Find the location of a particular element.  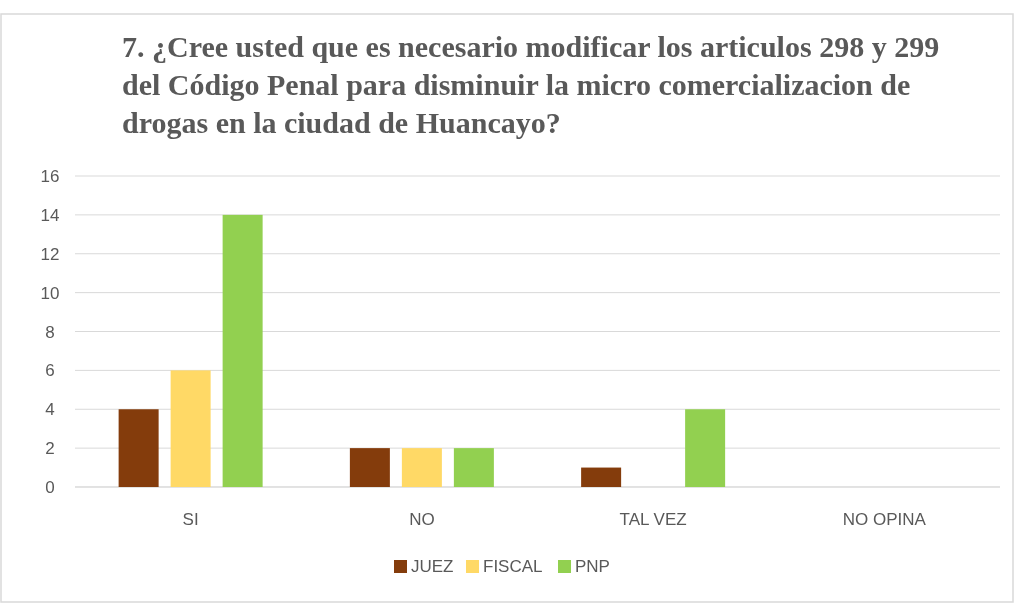

legend-label: JUEZ is located at coordinates (432, 566).